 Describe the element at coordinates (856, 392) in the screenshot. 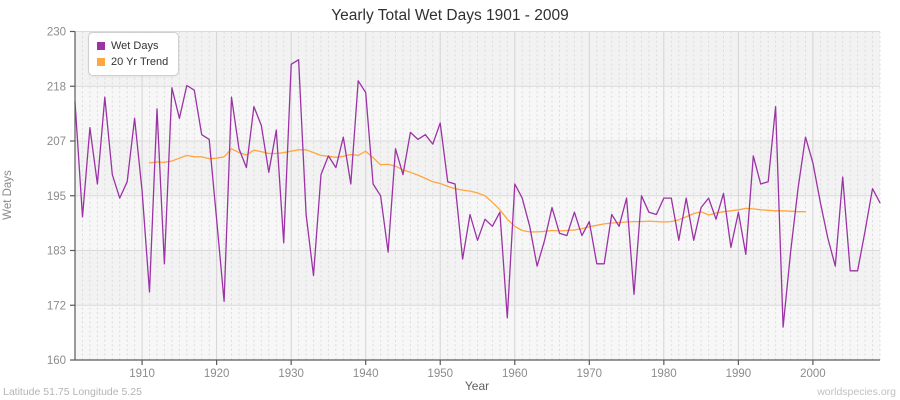

I see `watermark: worldspecies.org` at that location.